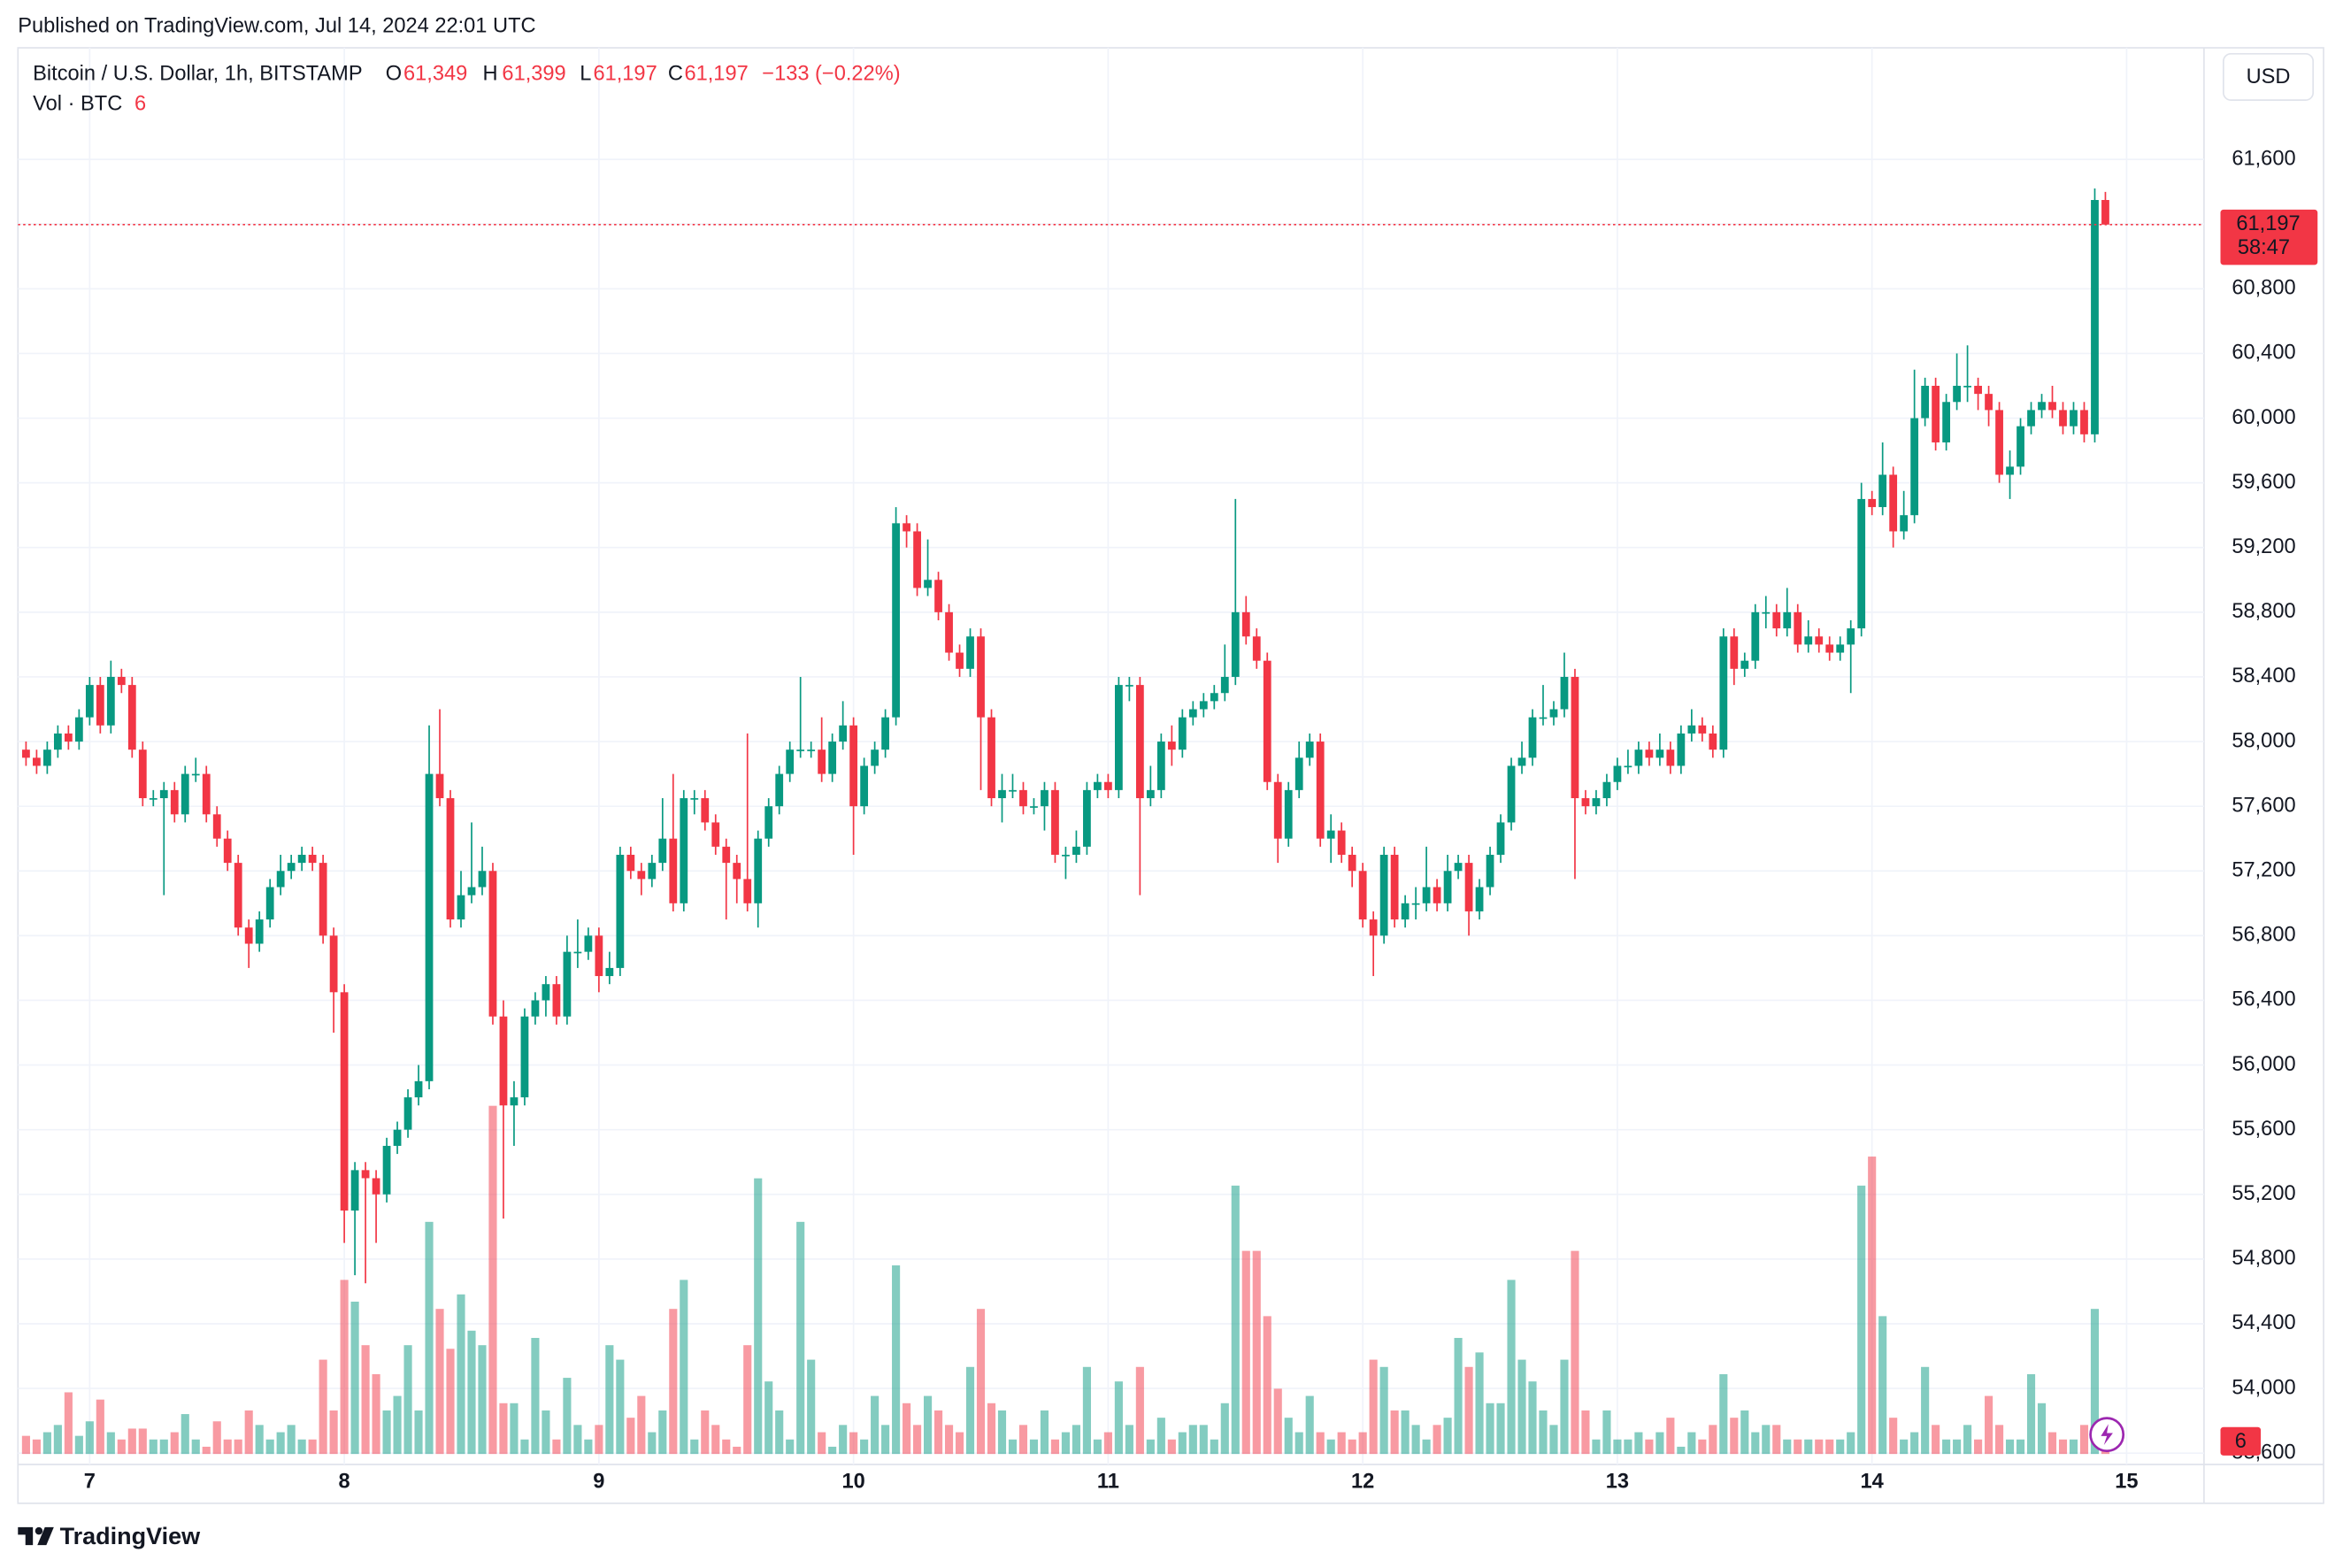 This screenshot has height=1568, width=2343. Describe the element at coordinates (45, 1536) in the screenshot. I see `logo-part` at that location.